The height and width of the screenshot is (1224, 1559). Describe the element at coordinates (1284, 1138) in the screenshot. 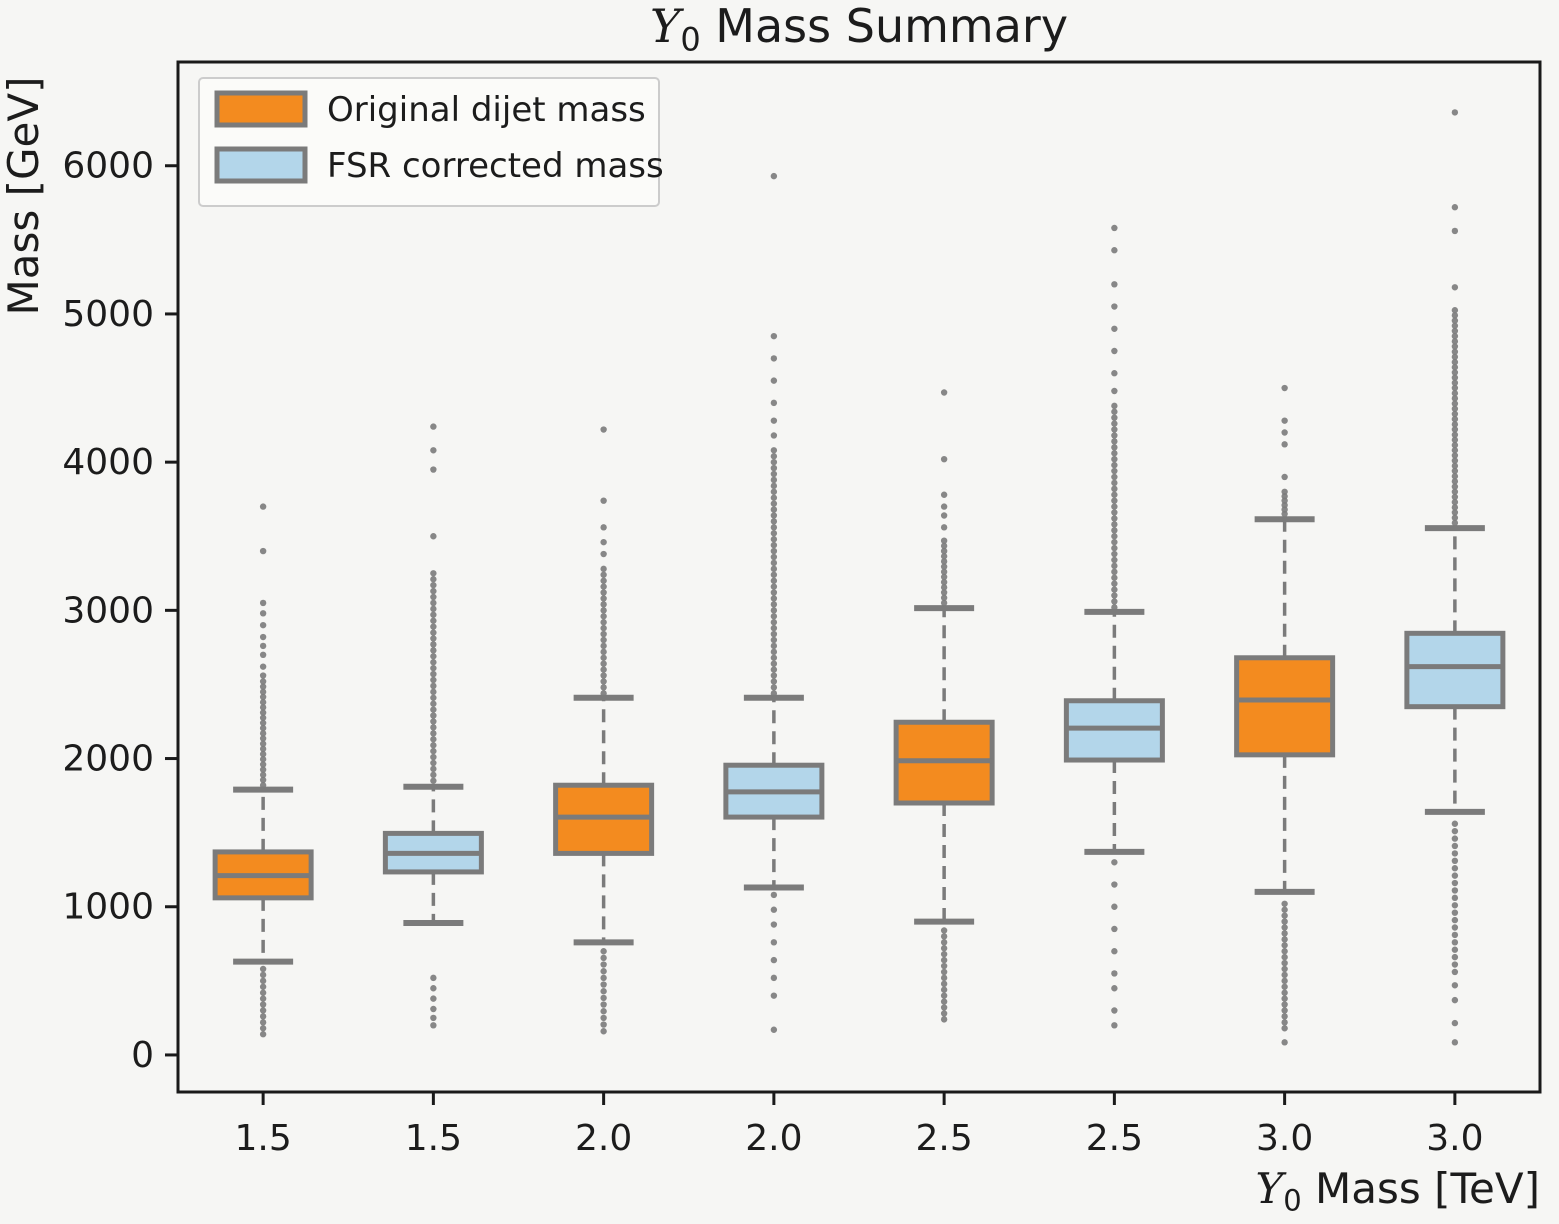

I see `x-tick-label: 3.0` at that location.